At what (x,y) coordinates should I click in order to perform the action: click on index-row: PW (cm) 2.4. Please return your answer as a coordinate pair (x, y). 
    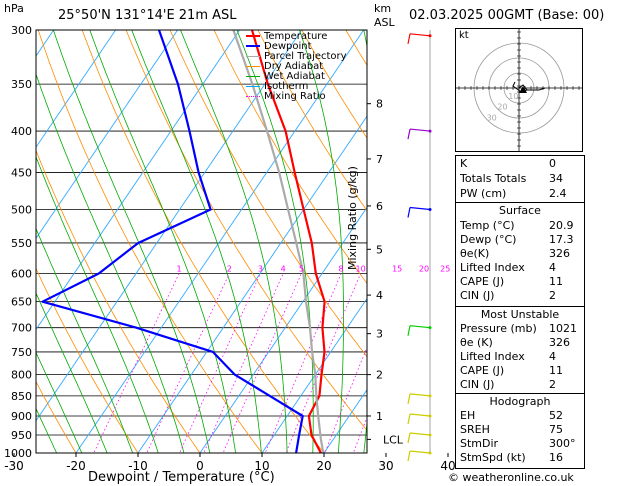
    Looking at the image, I should click on (513, 193).